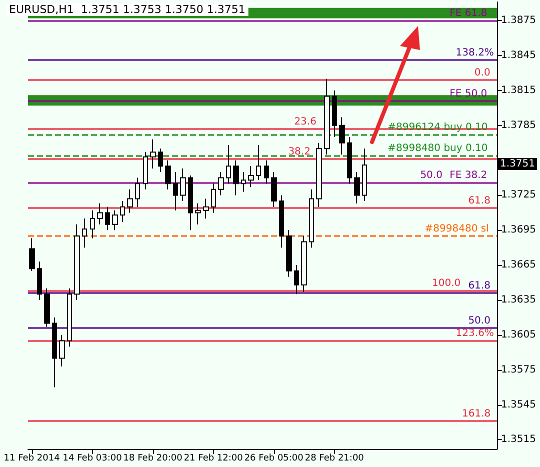  What do you see at coordinates (518, 370) in the screenshot?
I see `y-tick-label: 1.3575` at bounding box center [518, 370].